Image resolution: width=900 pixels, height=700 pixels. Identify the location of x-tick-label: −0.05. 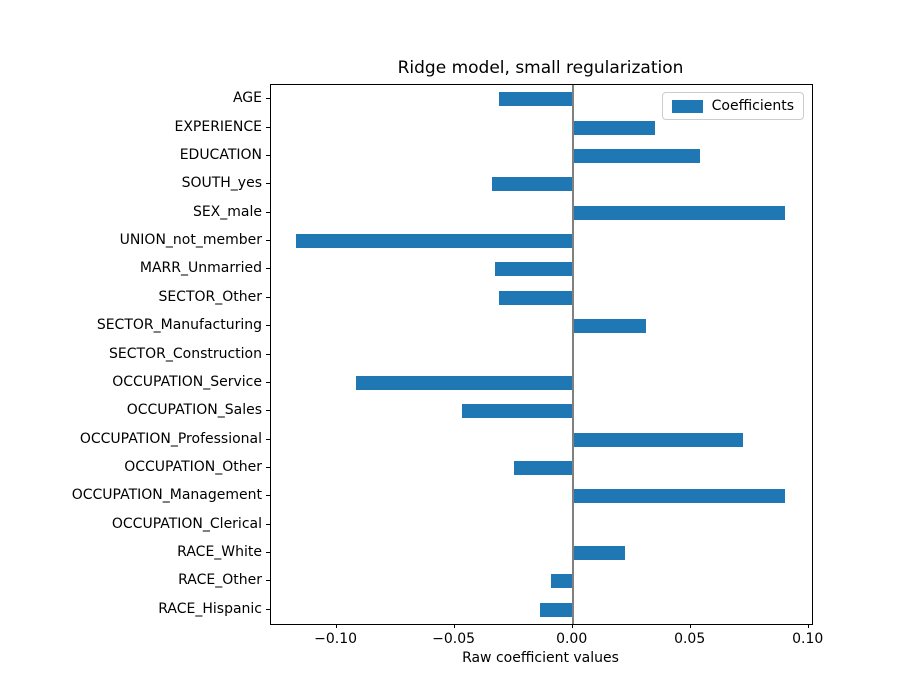
(454, 639).